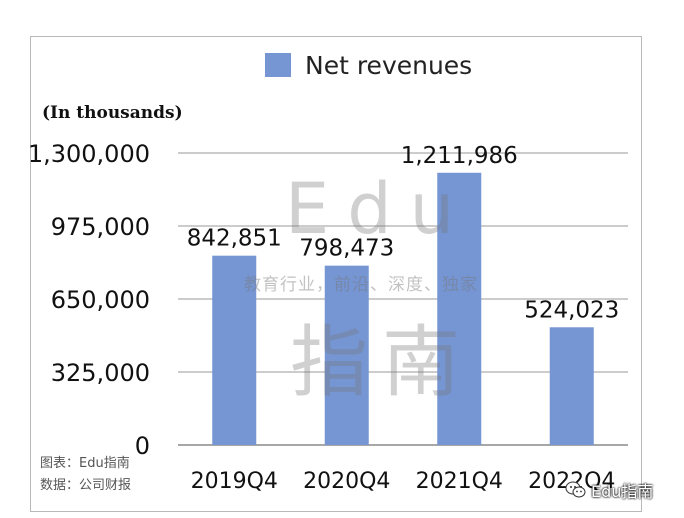  I want to click on data-credit: 数据：公司财报, so click(86, 485).